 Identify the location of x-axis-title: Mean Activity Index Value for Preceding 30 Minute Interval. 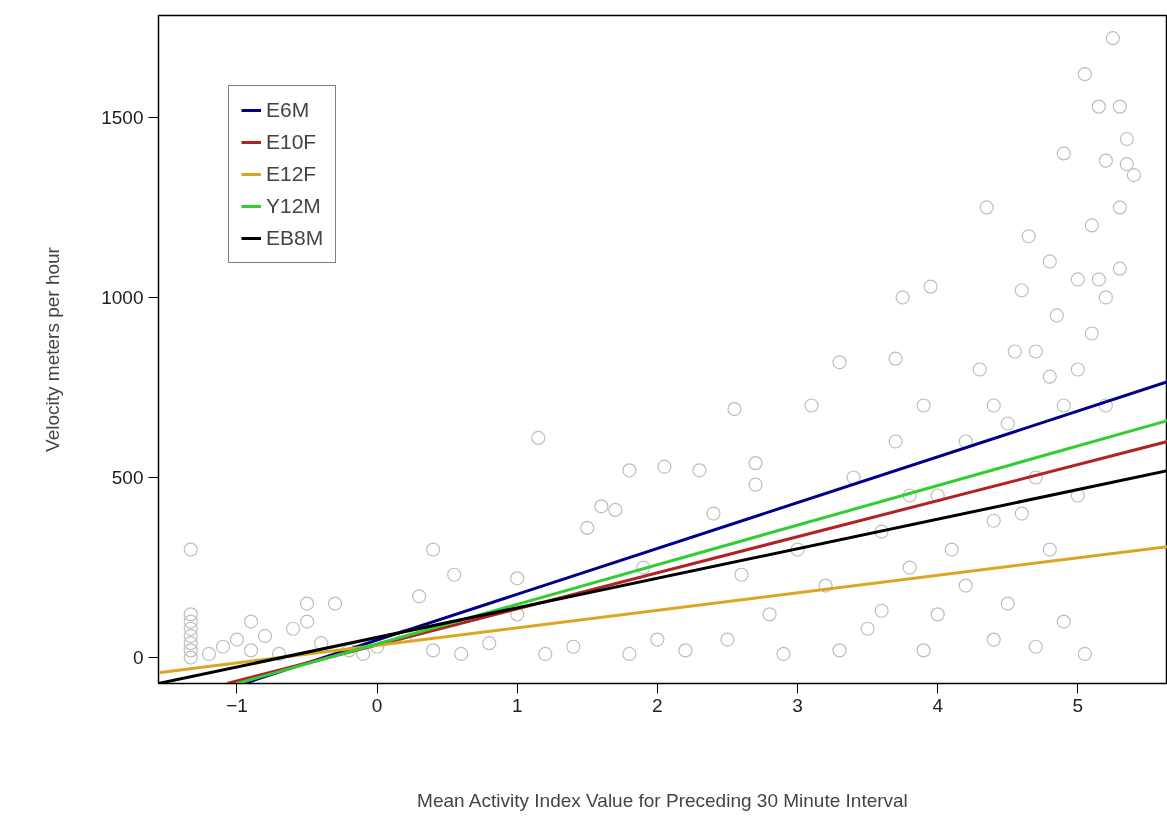
(662, 800).